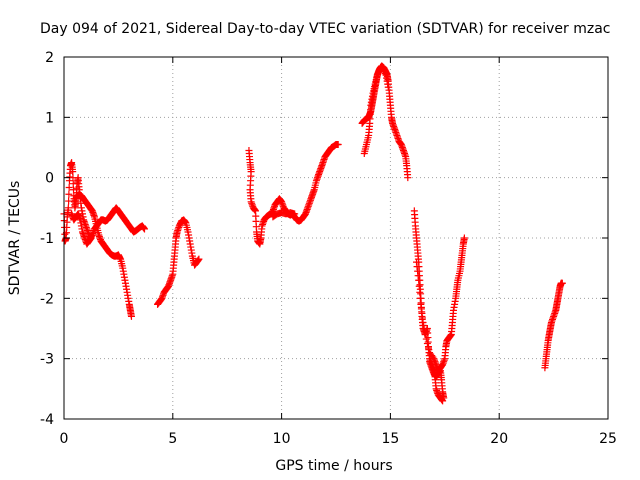 The height and width of the screenshot is (480, 640). What do you see at coordinates (49, 179) in the screenshot?
I see `y-tick-label: 0` at bounding box center [49, 179].